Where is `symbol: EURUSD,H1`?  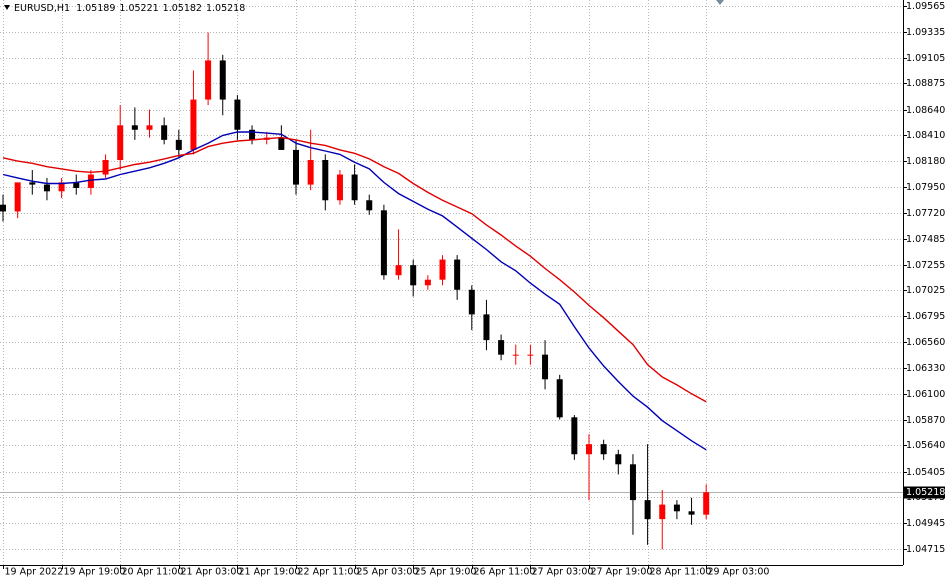 symbol: EURUSD,H1 is located at coordinates (42, 8).